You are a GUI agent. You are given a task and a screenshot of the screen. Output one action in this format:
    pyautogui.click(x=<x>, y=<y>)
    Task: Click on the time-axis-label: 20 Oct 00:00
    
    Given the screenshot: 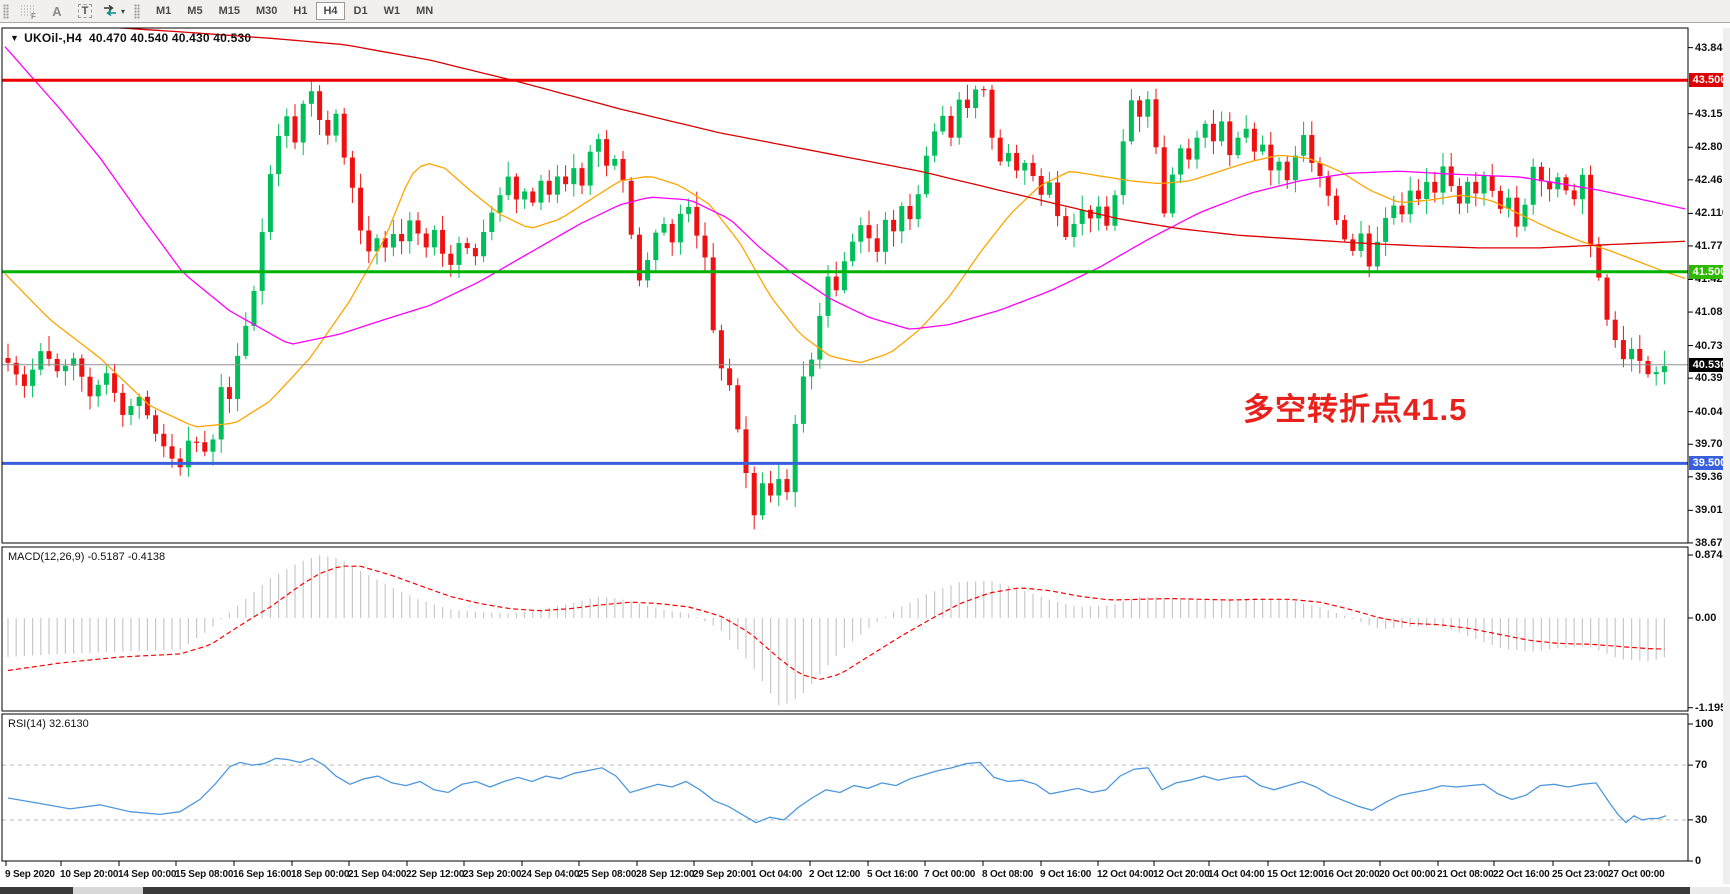 What is the action you would take?
    pyautogui.click(x=1407, y=874)
    